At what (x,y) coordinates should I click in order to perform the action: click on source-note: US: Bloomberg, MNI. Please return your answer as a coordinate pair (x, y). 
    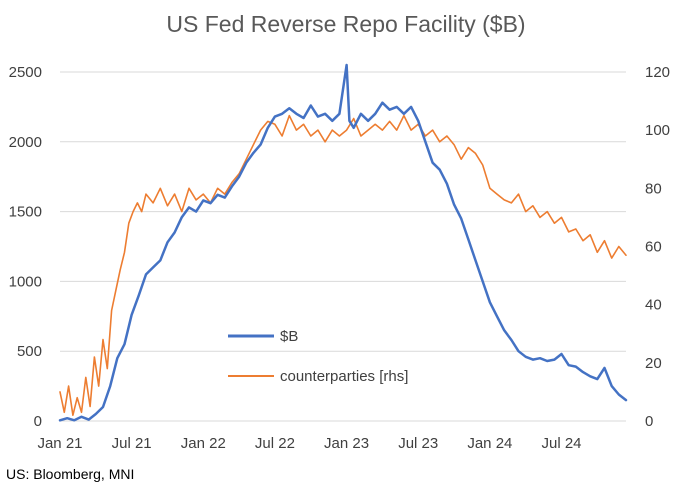
    Looking at the image, I should click on (70, 474).